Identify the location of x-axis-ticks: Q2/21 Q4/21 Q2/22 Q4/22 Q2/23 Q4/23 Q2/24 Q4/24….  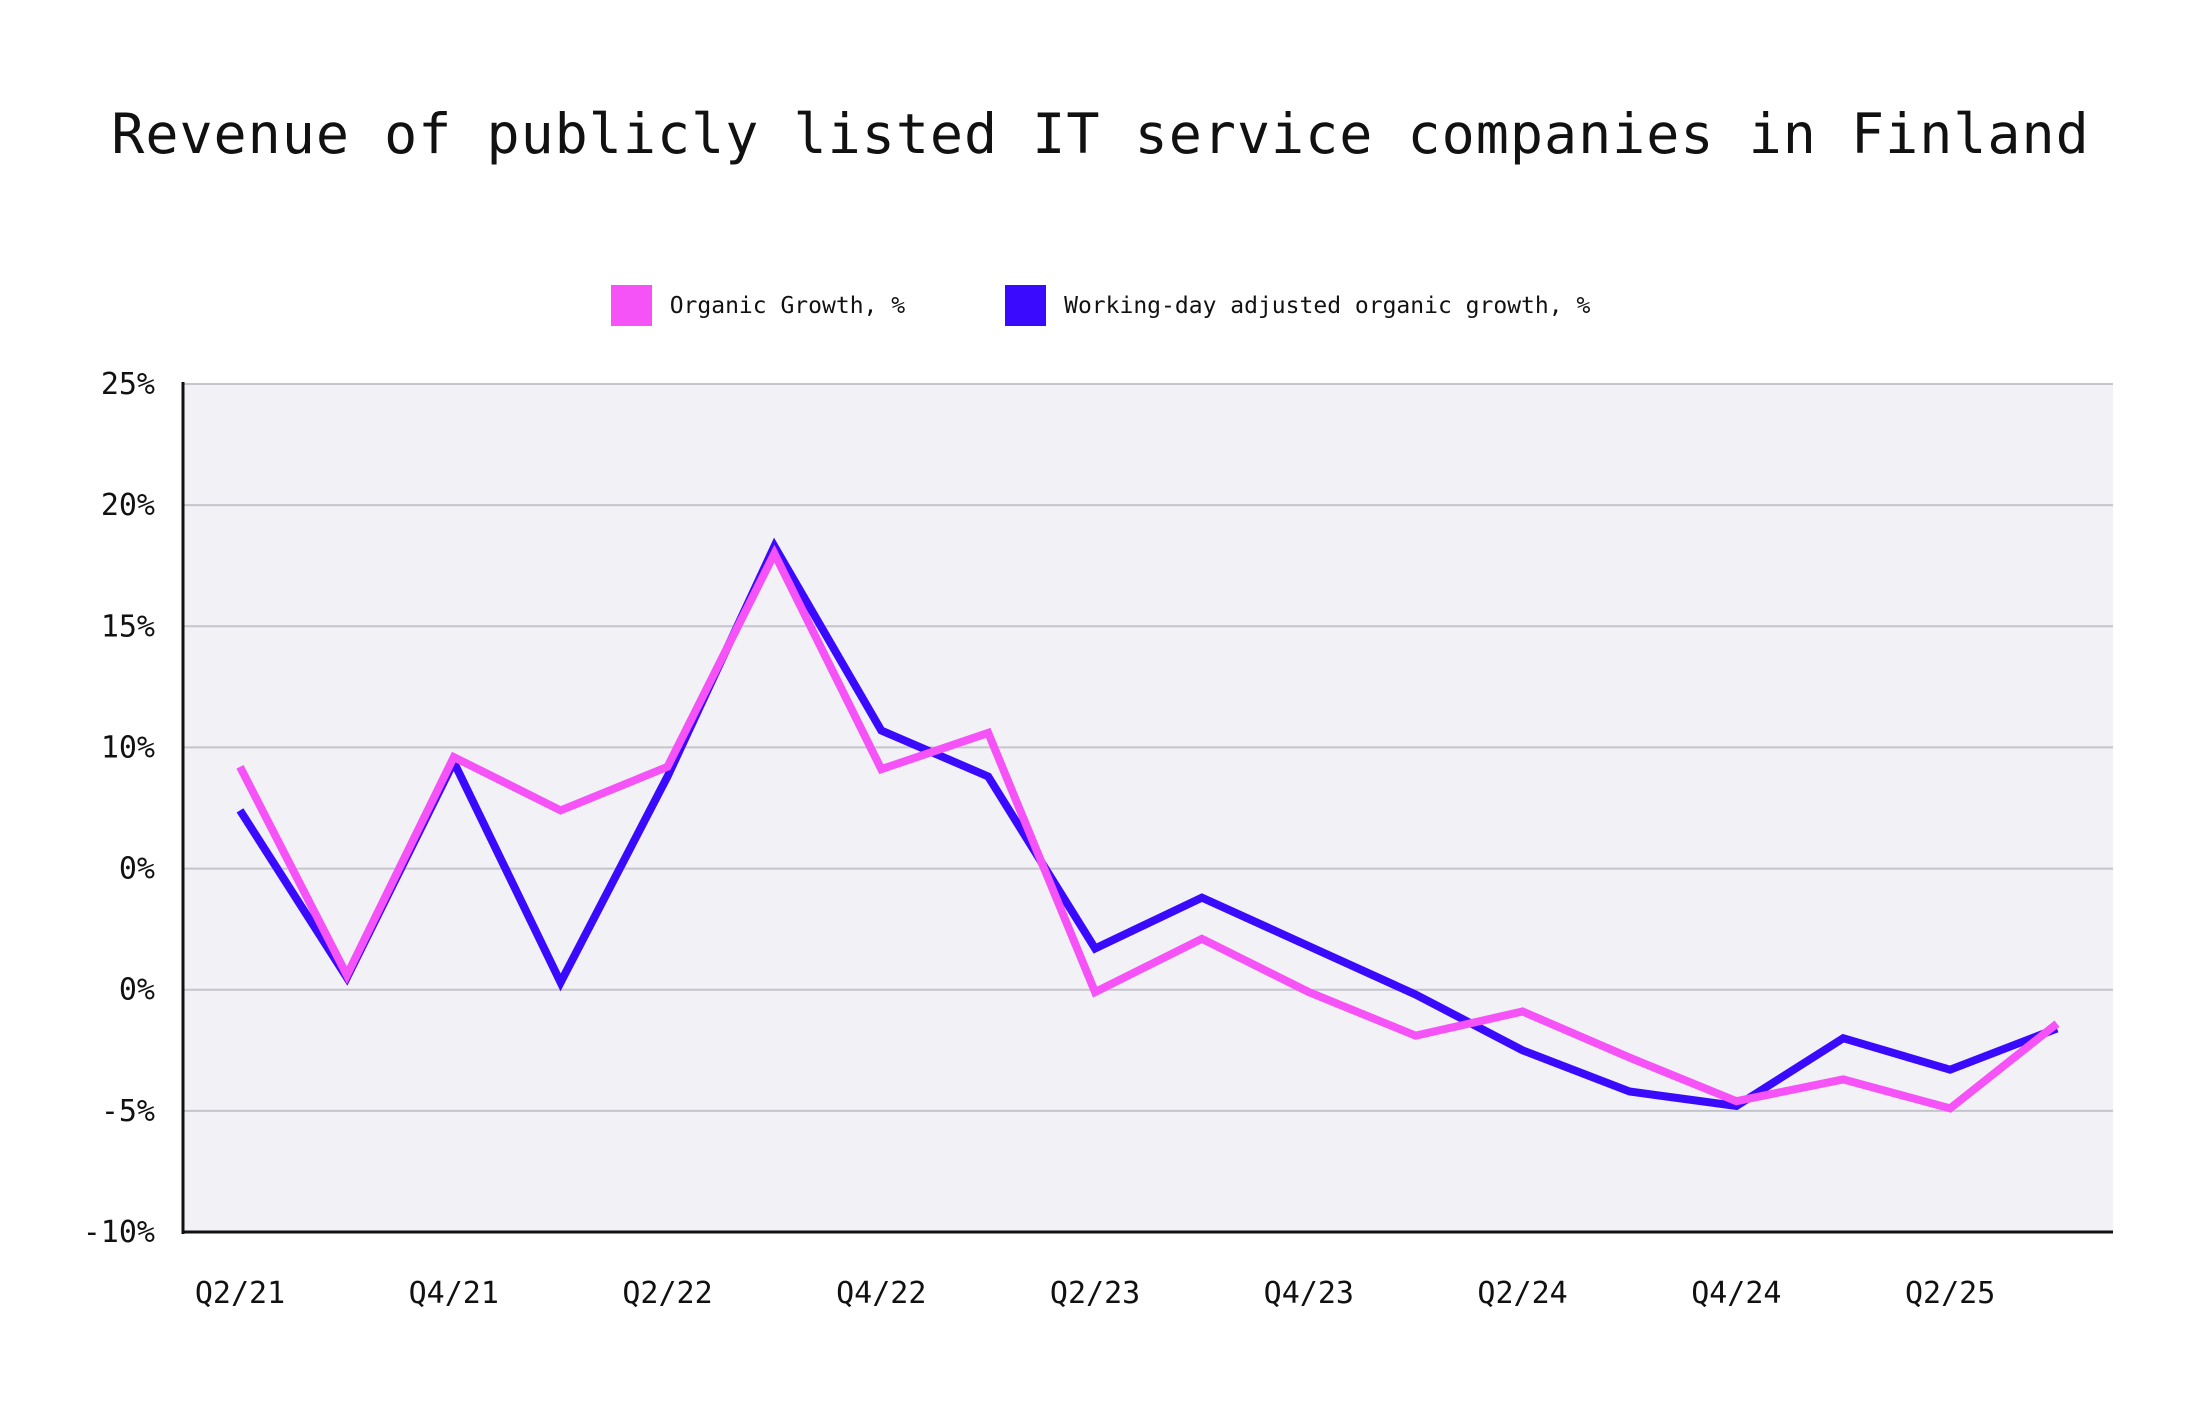
(1095, 1293).